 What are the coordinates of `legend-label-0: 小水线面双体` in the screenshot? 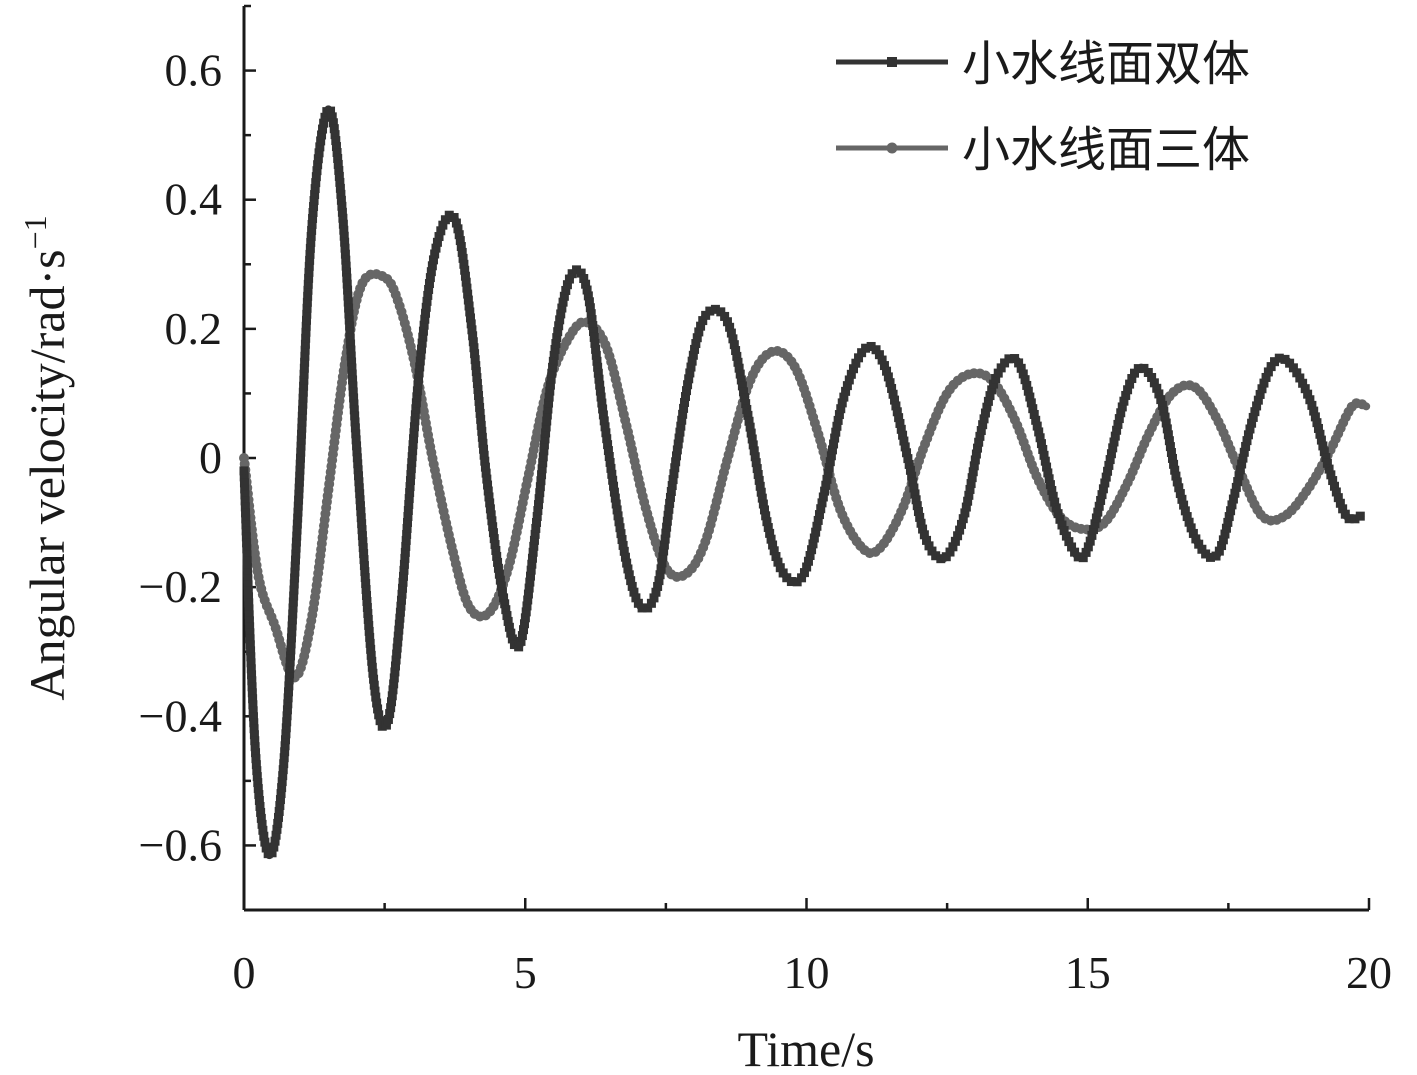 It's located at (1106, 64).